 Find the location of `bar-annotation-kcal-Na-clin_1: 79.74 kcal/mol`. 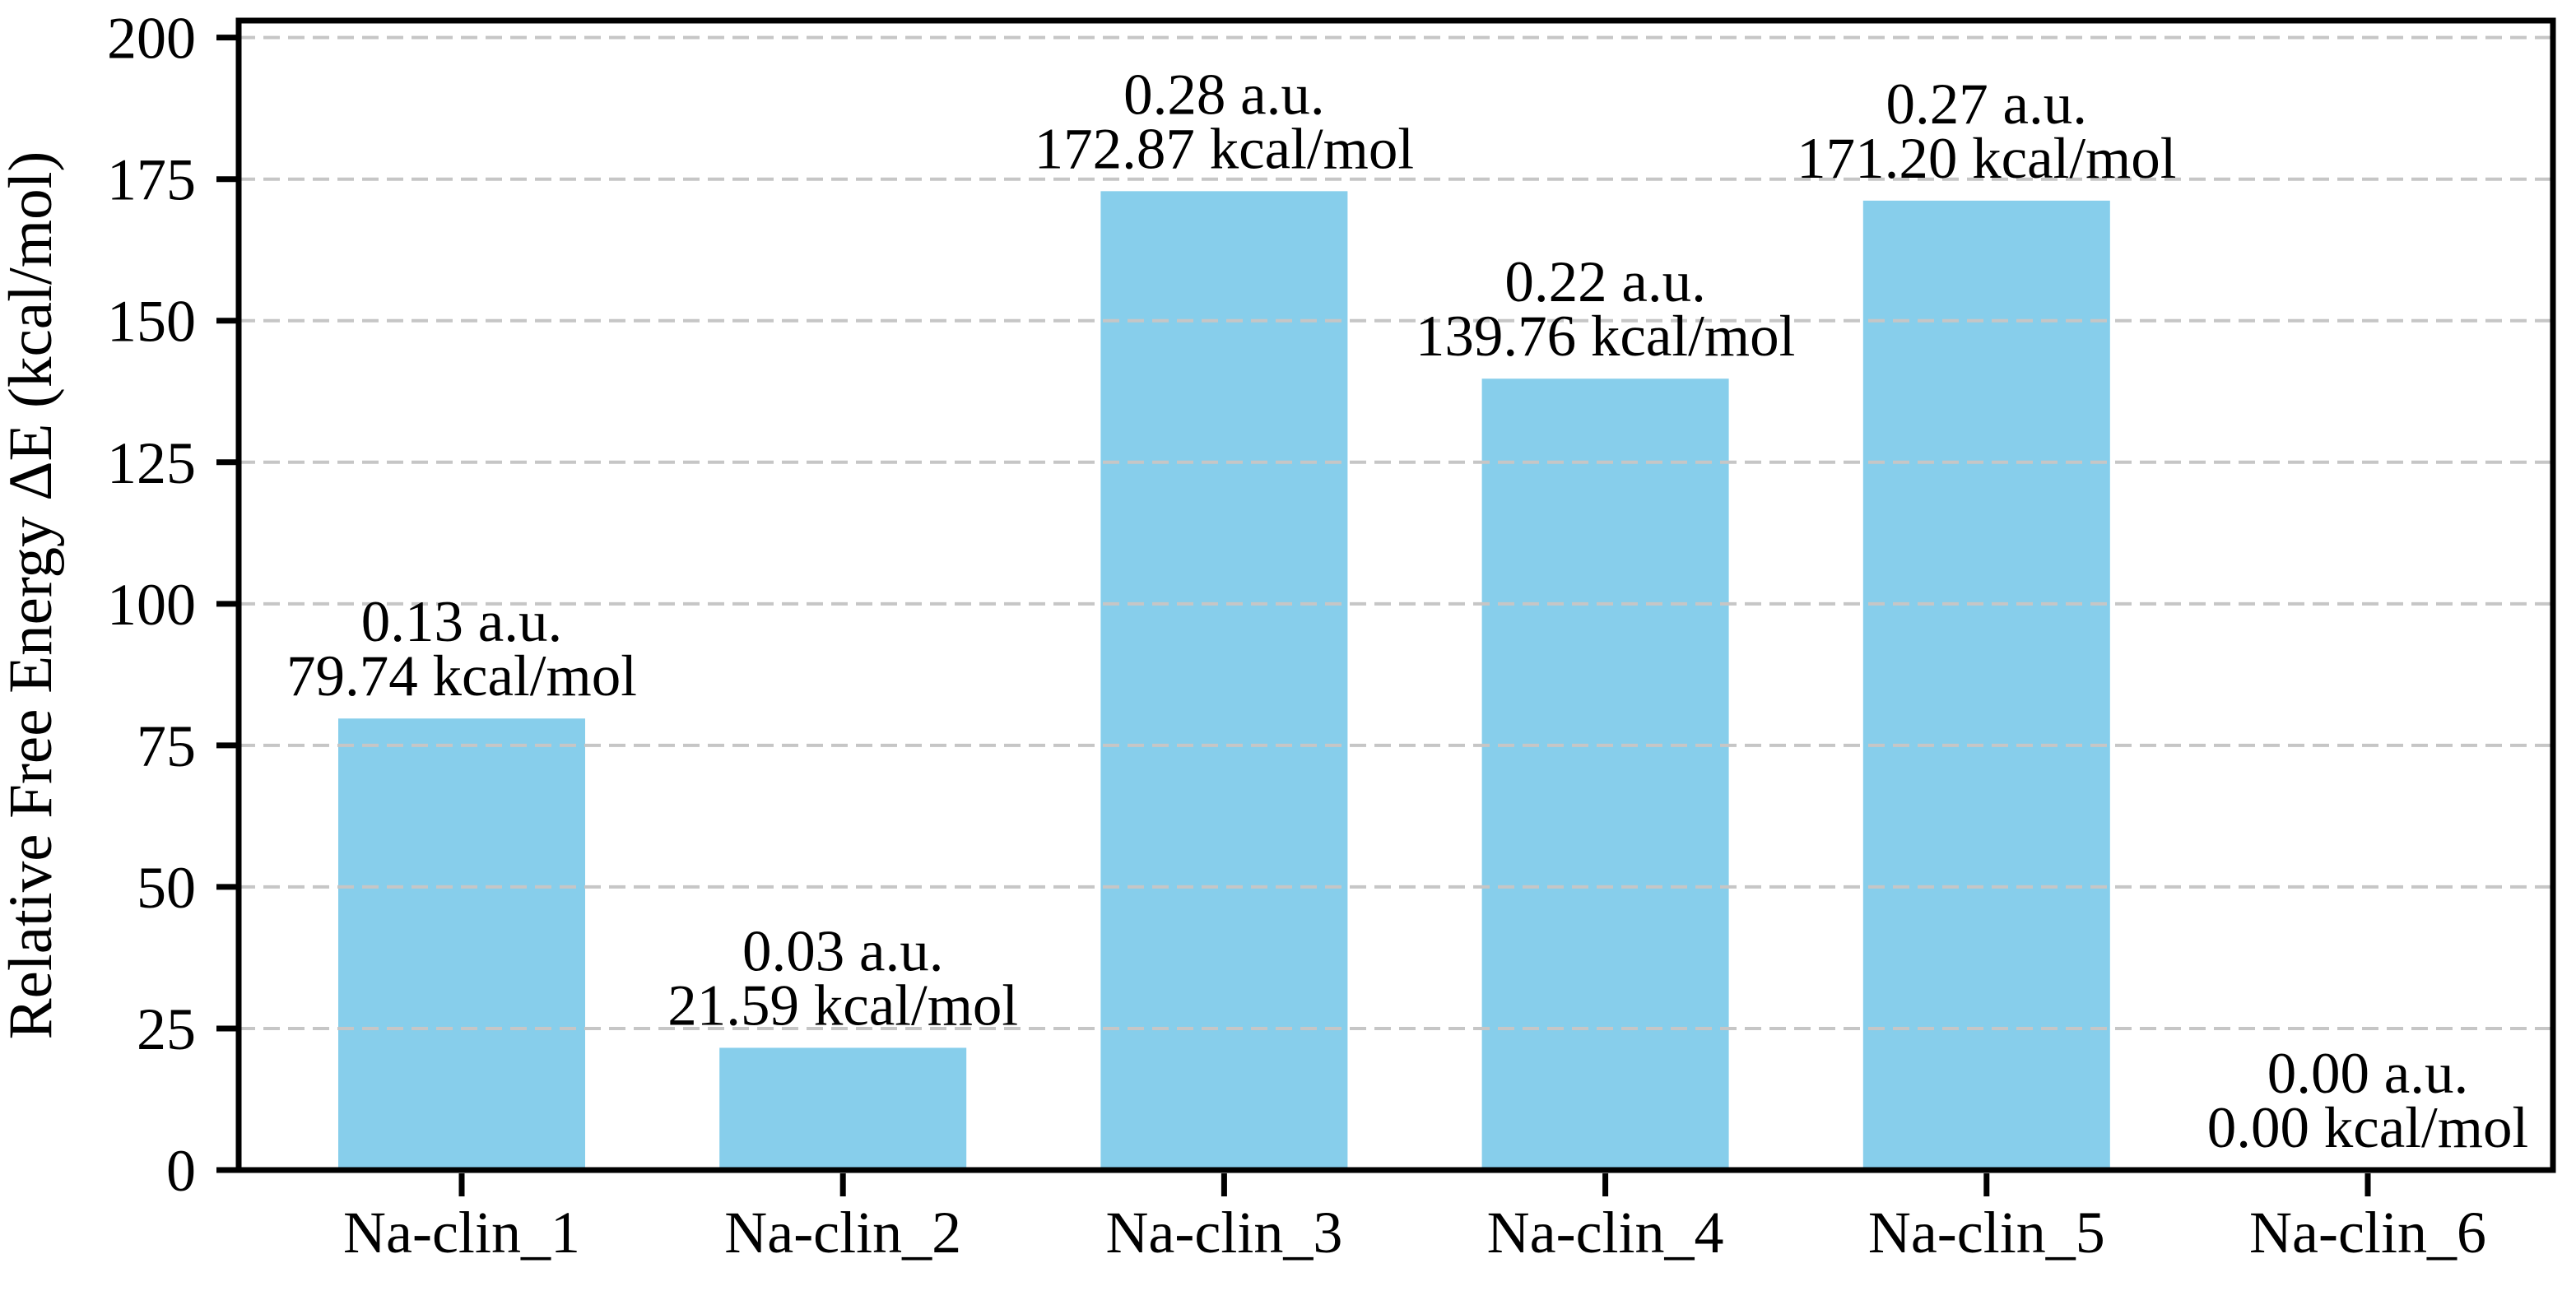

bar-annotation-kcal-Na-clin_1: 79.74 kcal/mol is located at coordinates (461, 676).